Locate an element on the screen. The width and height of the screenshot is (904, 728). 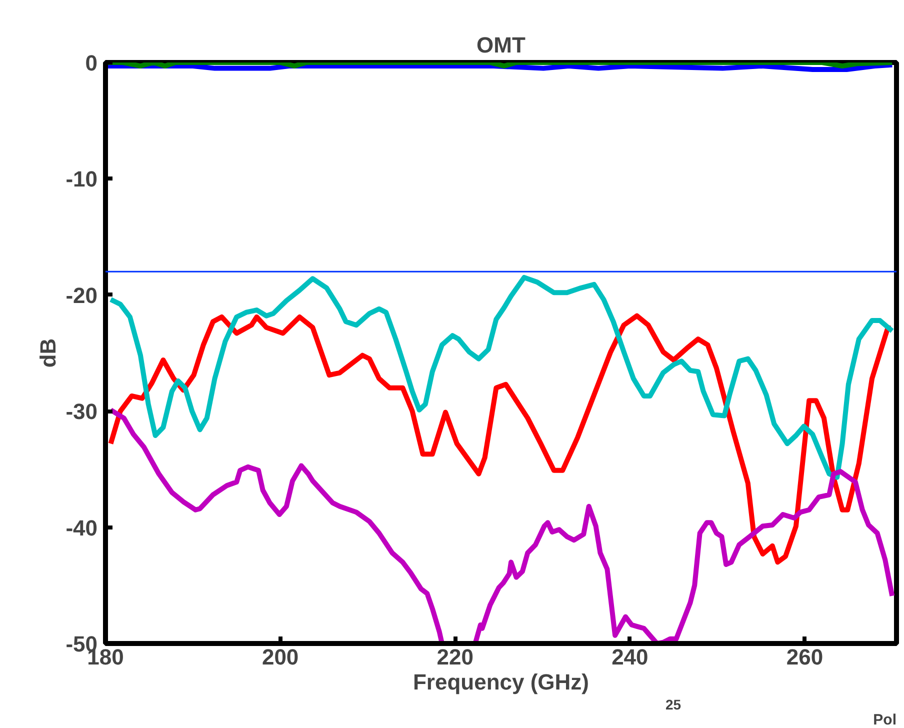
y-tick-label: 0 is located at coordinates (91, 63).